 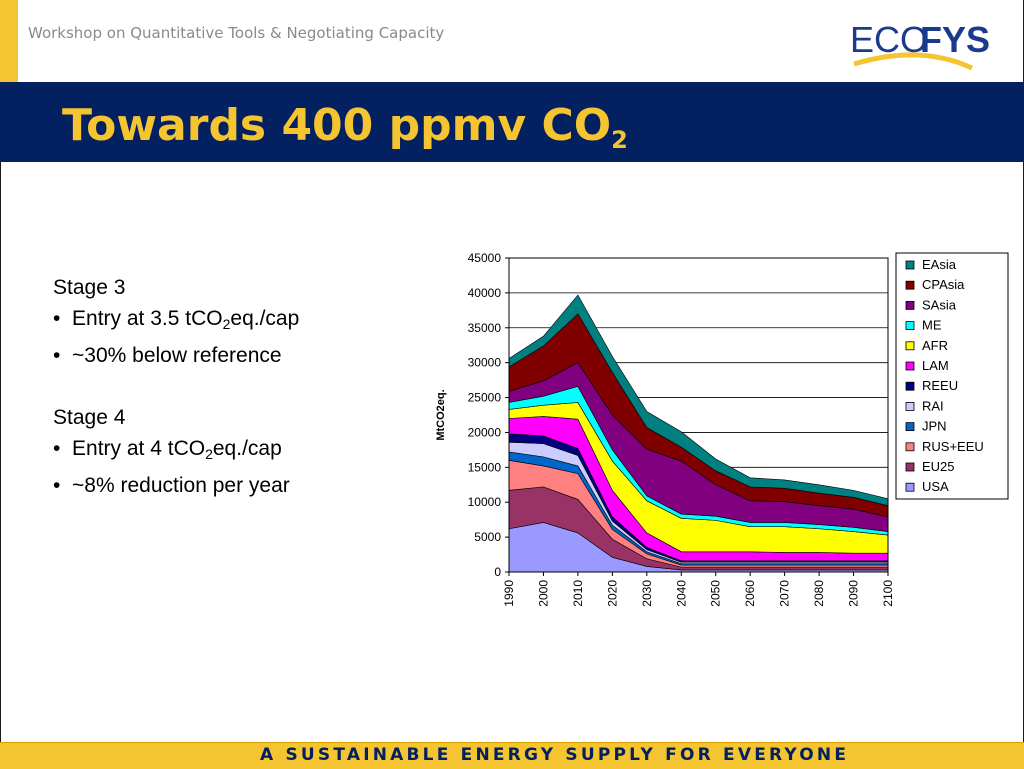 I want to click on y-tick-label: 15000, so click(x=485, y=467).